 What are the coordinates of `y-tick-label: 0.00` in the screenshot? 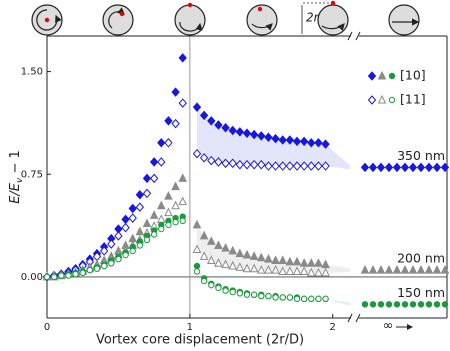 It's located at (32, 277).